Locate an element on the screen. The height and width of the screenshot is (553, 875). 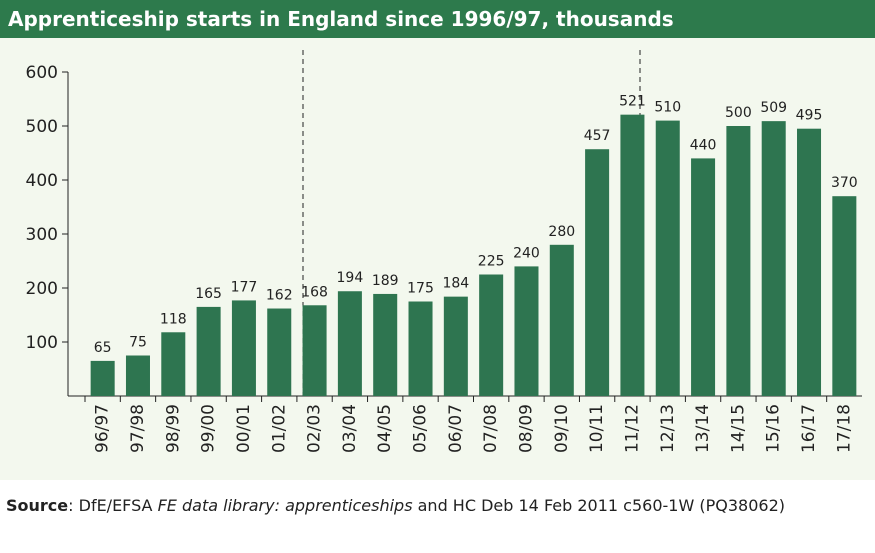
value-label: 510 is located at coordinates (667, 108).